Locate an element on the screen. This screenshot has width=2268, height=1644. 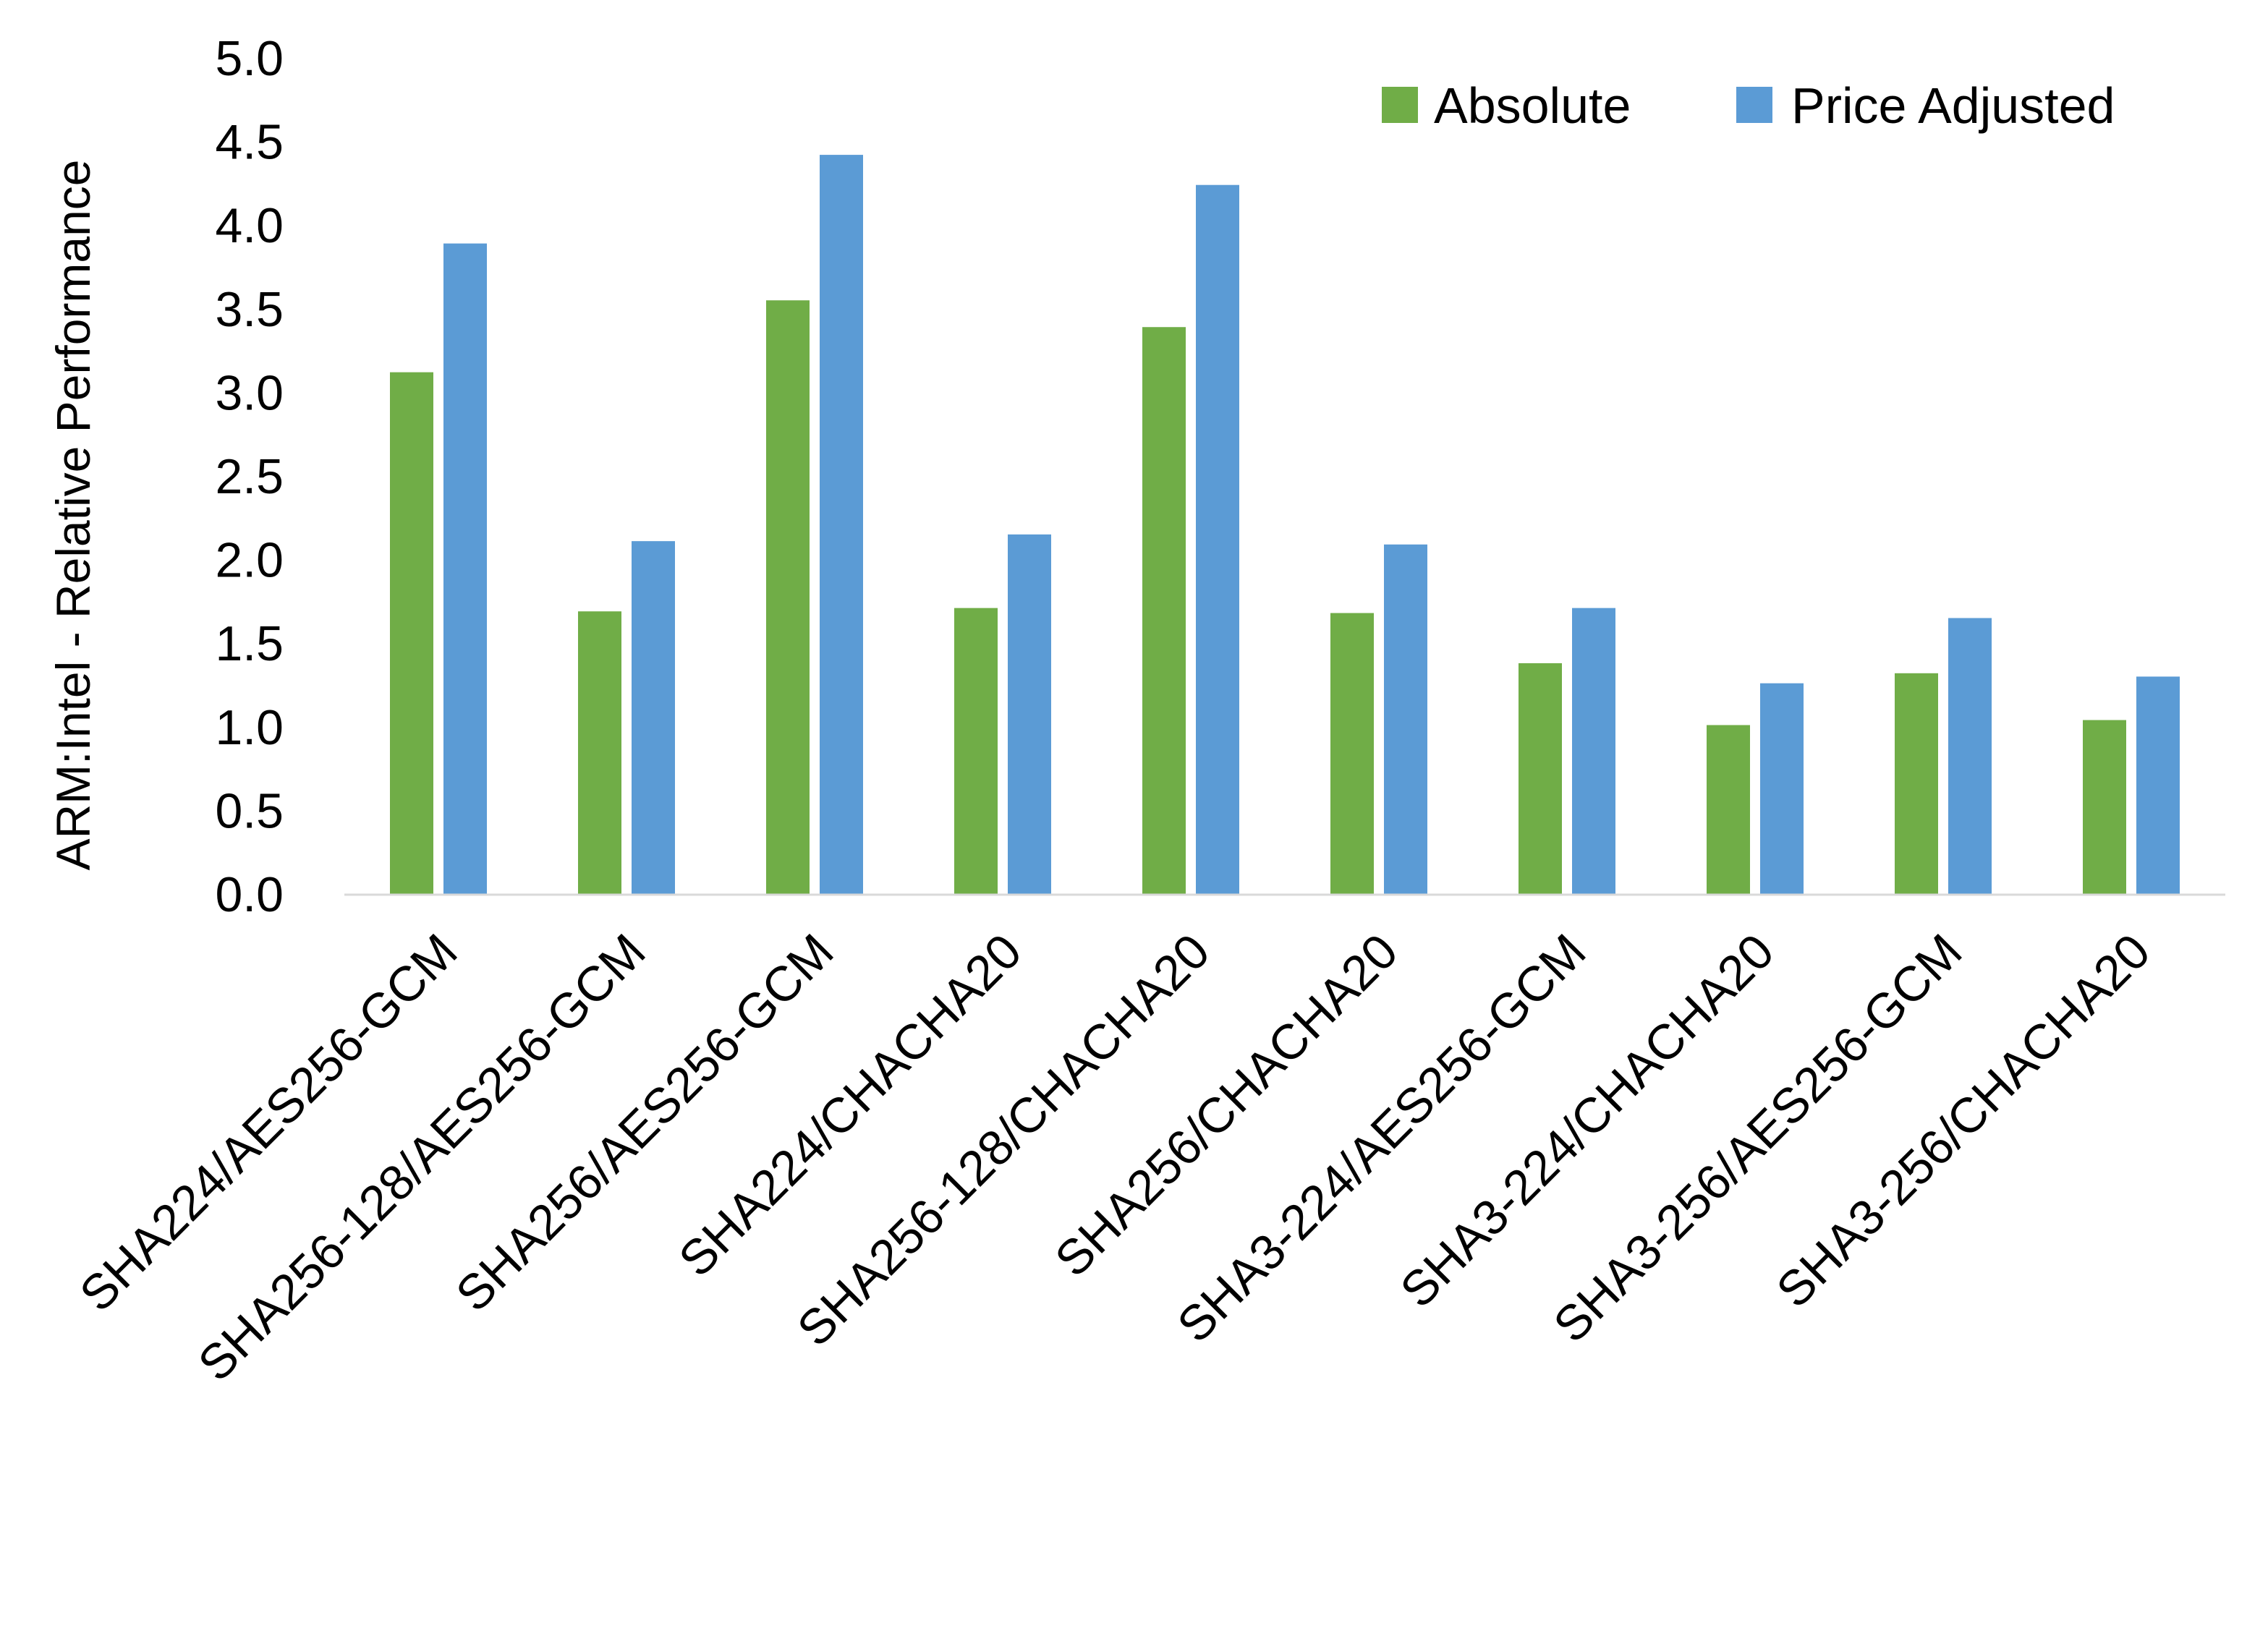
y-tick-label: 5.0 is located at coordinates (249, 58).